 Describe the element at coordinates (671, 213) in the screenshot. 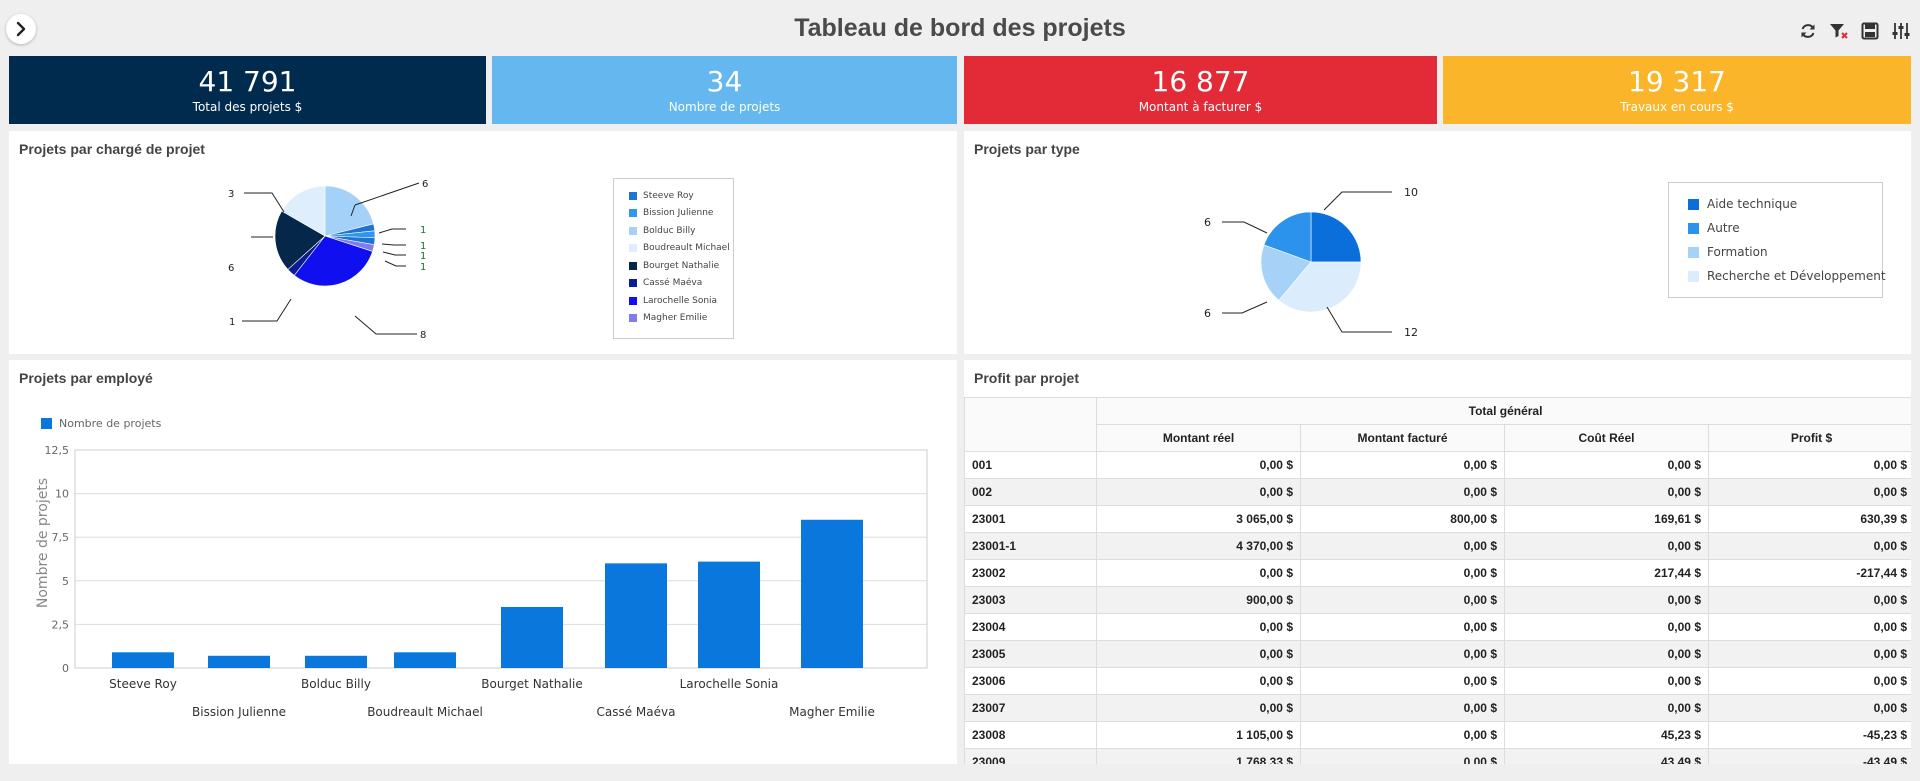

I see `legend-item: Bission Julienne` at that location.